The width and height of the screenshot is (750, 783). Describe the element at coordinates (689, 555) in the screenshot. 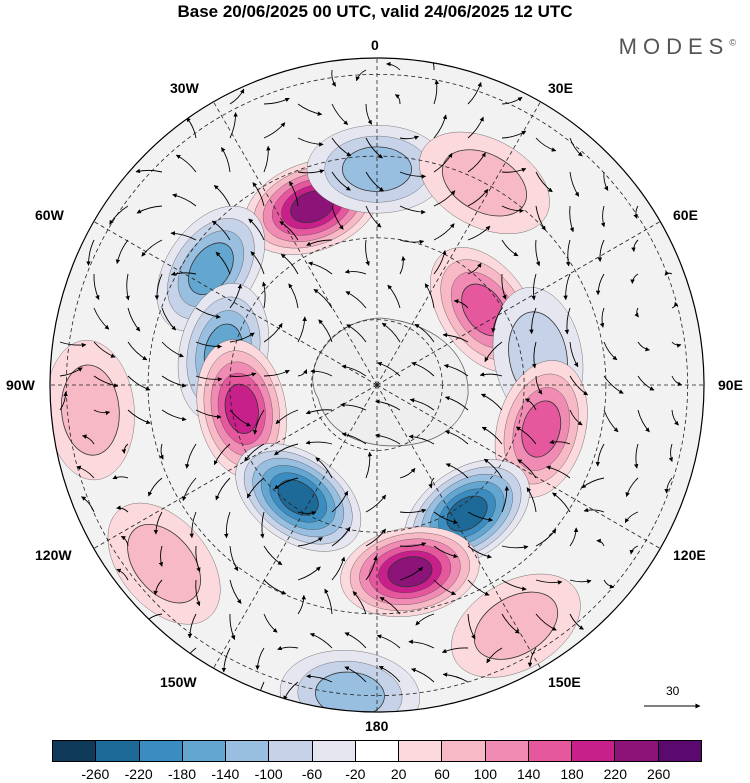

I see `lon-label-120e: 120E` at that location.